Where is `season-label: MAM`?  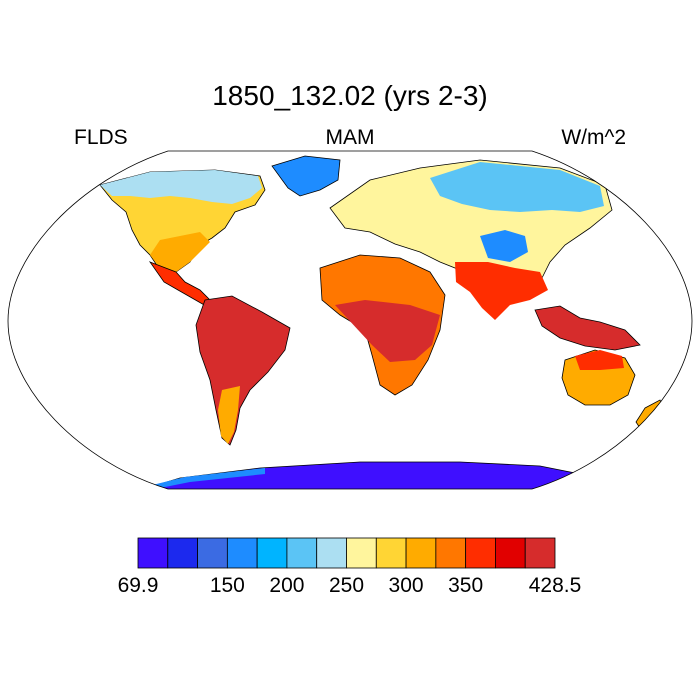
season-label: MAM is located at coordinates (350, 137).